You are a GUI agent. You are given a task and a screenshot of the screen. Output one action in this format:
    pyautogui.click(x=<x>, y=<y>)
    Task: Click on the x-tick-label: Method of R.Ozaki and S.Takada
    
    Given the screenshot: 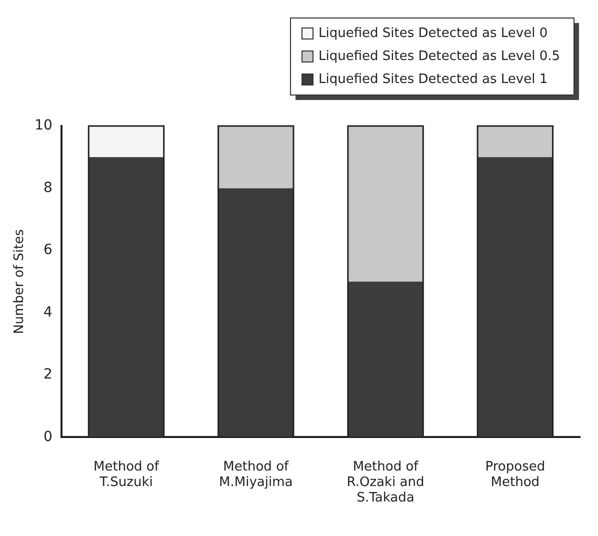 What is the action you would take?
    pyautogui.click(x=385, y=482)
    